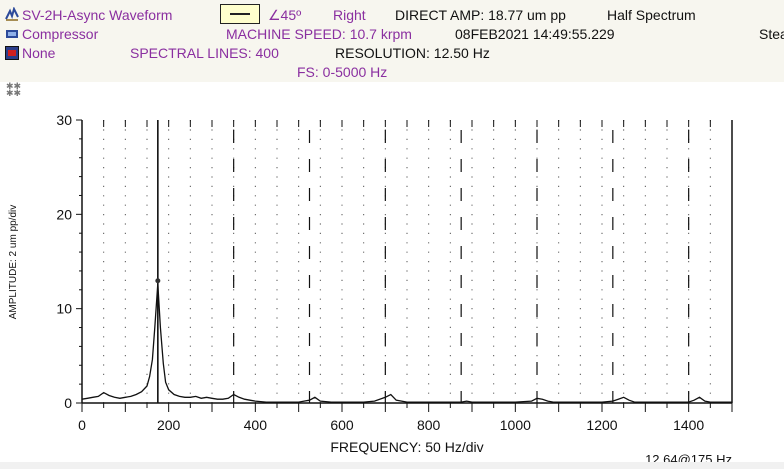  What do you see at coordinates (480, 15) in the screenshot?
I see `direct-amp: DIRECT AMP: 18.77 um pp` at bounding box center [480, 15].